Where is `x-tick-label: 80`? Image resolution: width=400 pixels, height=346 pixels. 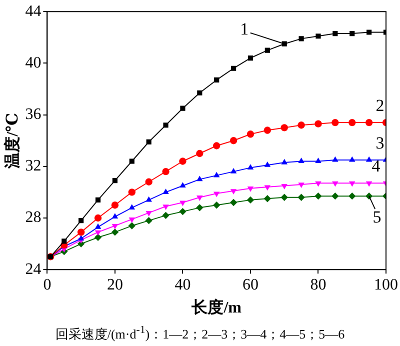 x-tick-label: 80 is located at coordinates (318, 285).